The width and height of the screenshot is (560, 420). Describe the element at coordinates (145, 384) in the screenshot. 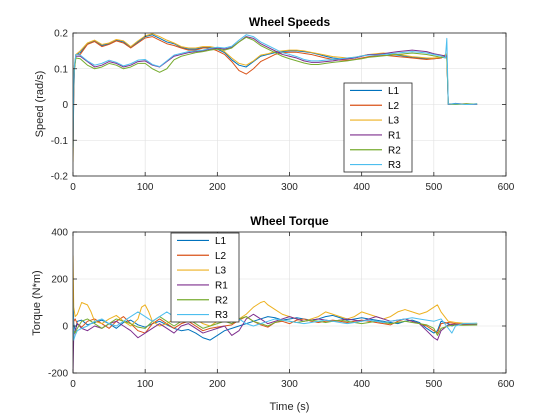

I see `torque-x-tick-label: 100` at that location.